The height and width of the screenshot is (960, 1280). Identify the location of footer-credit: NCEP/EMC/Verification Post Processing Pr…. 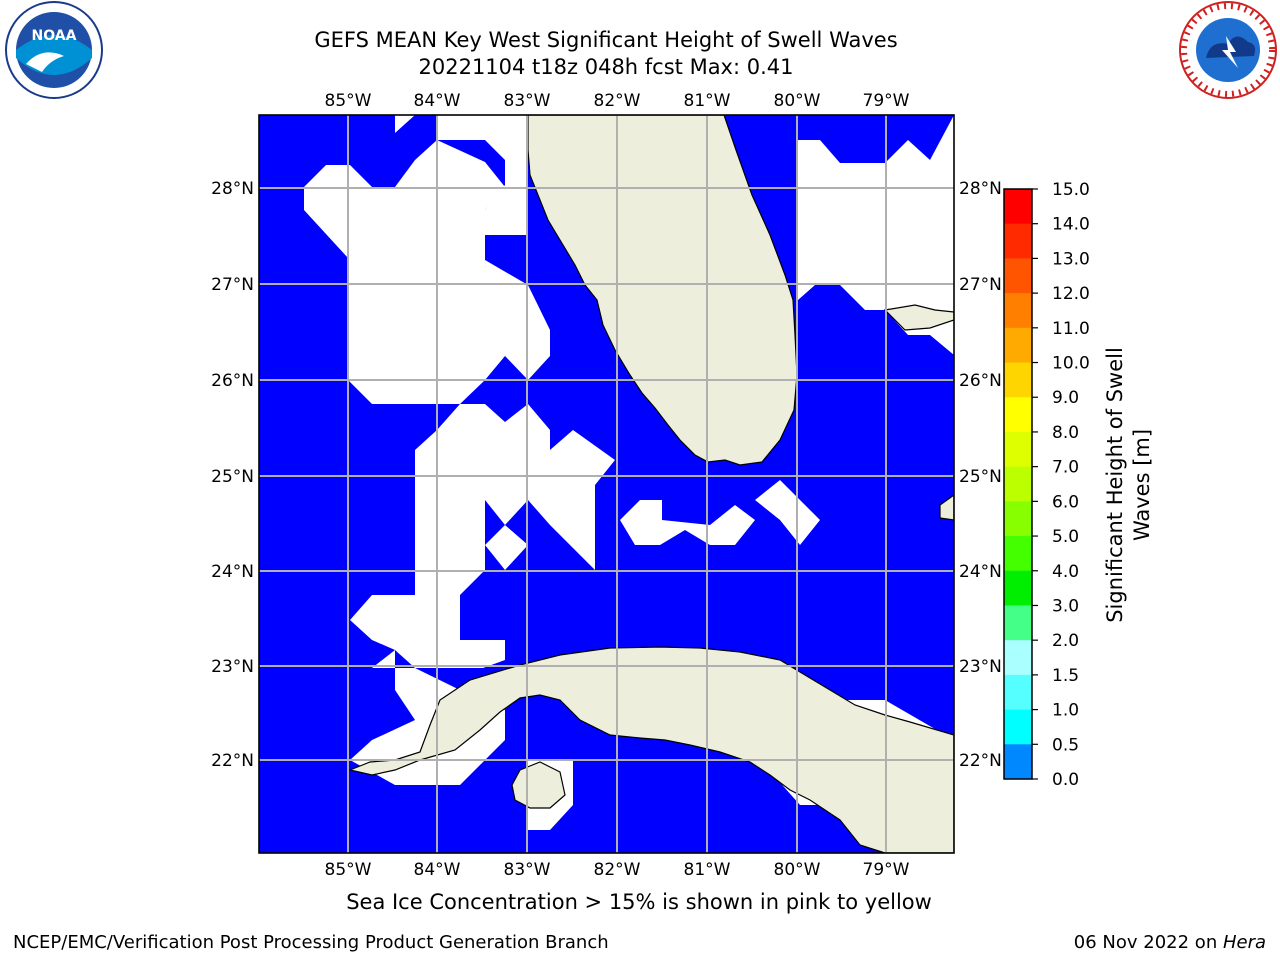
(311, 942).